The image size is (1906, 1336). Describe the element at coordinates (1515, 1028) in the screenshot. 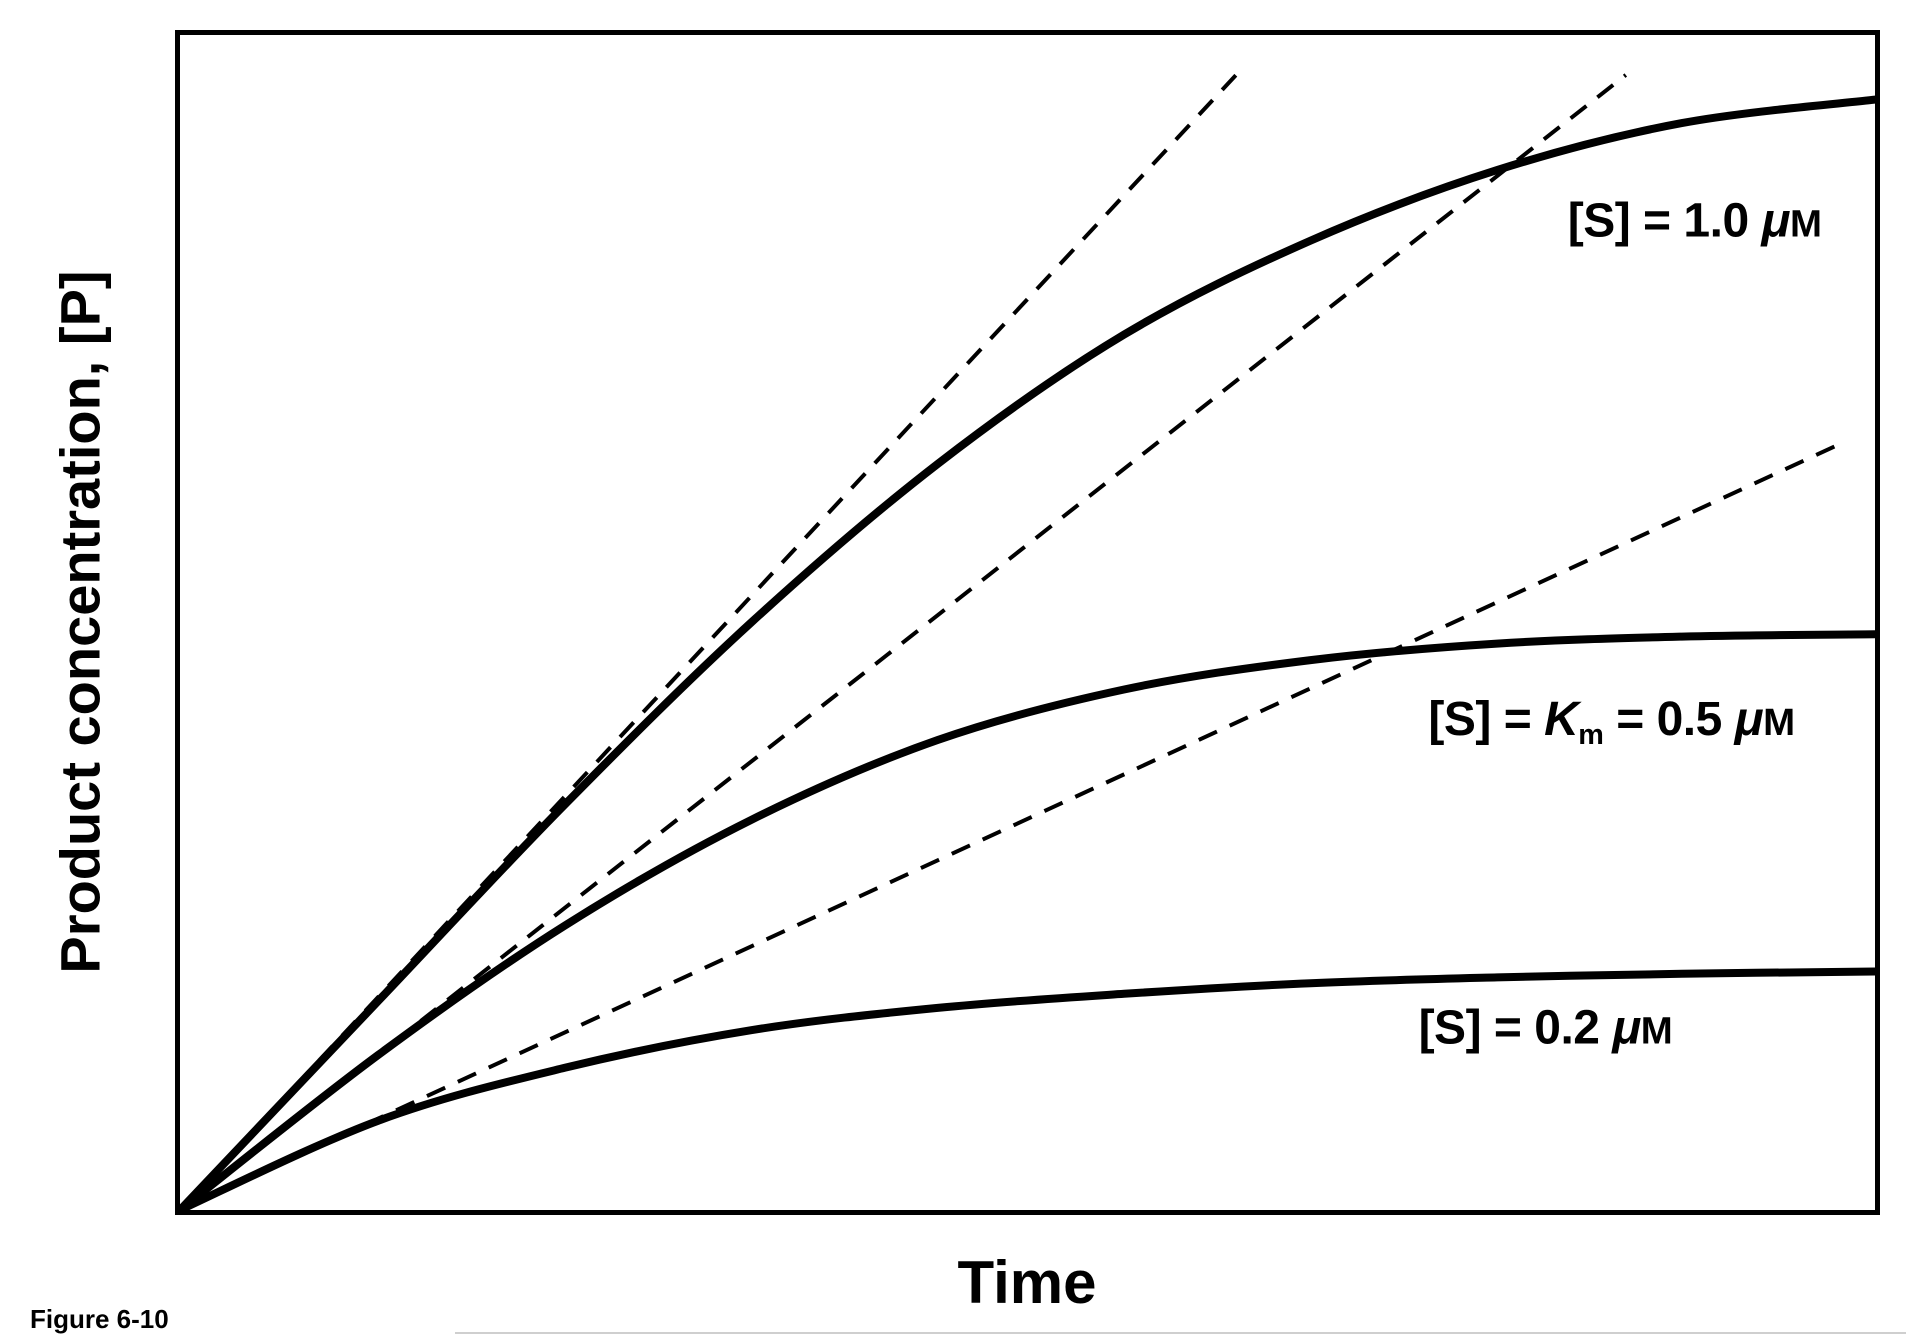

I see `label-segment: [S] = 0.2` at that location.